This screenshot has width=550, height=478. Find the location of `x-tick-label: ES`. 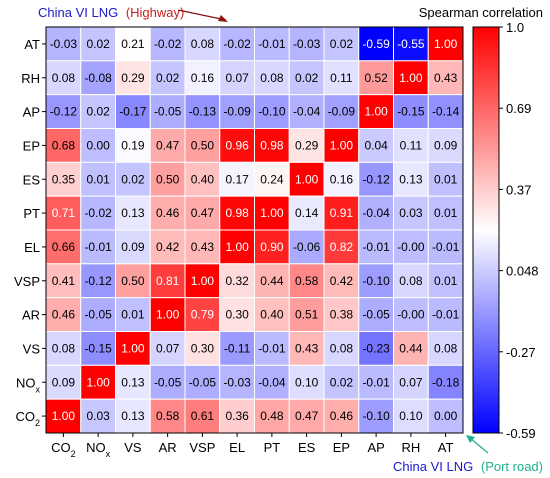

x-tick-label: ES is located at coordinates (307, 447).